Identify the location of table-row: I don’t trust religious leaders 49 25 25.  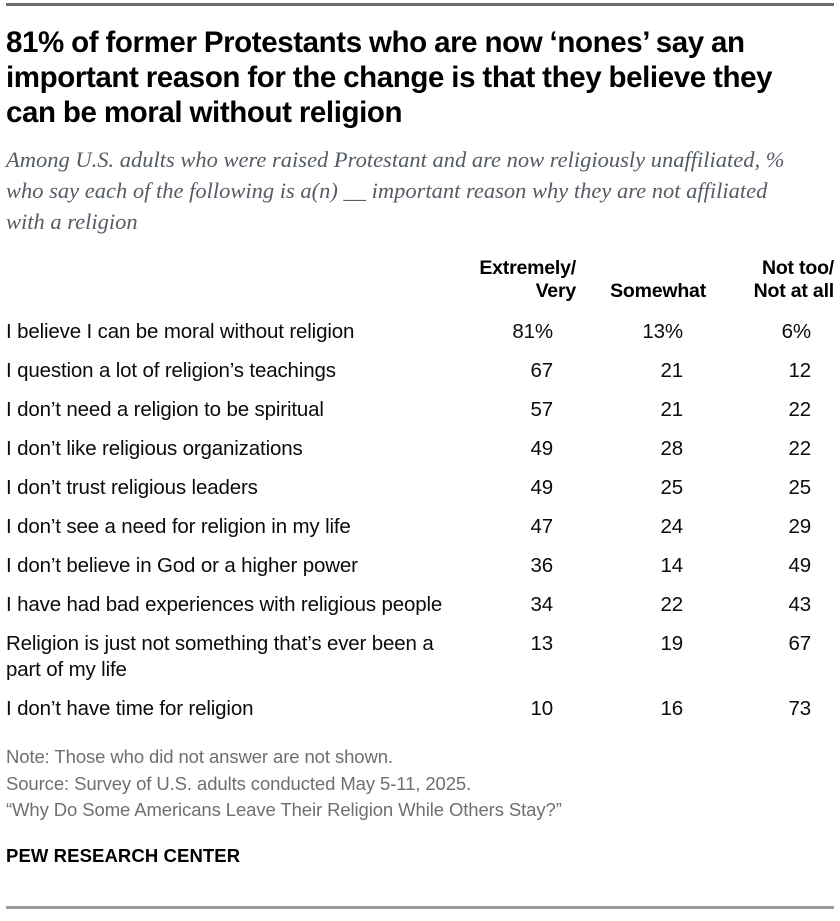
(420, 487).